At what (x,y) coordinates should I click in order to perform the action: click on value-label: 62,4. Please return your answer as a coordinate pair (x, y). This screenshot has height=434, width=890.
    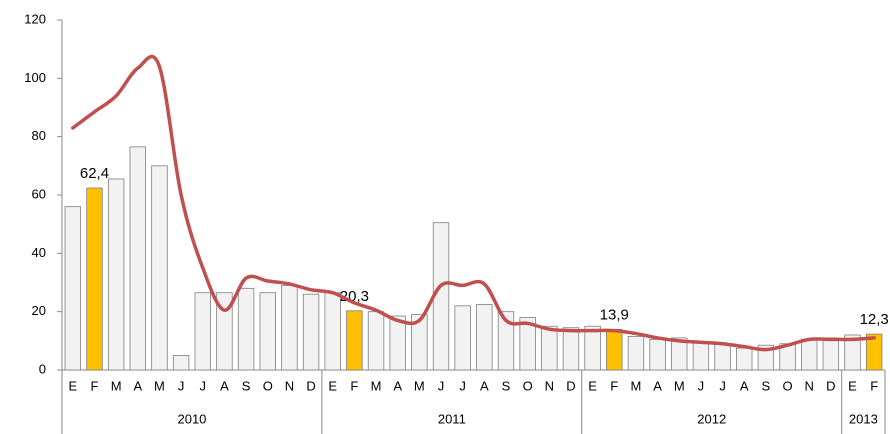
    Looking at the image, I should click on (94, 173).